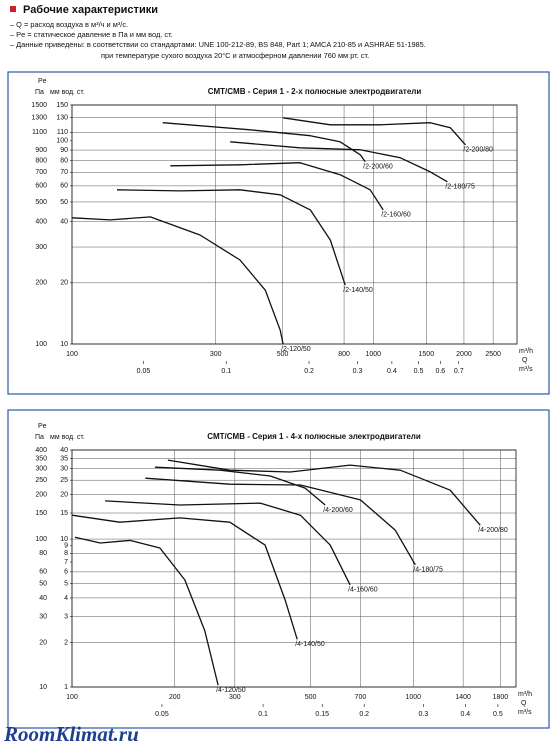 The height and width of the screenshot is (748, 557). What do you see at coordinates (64, 202) in the screenshot?
I see `y2-tick-label: 50` at bounding box center [64, 202].